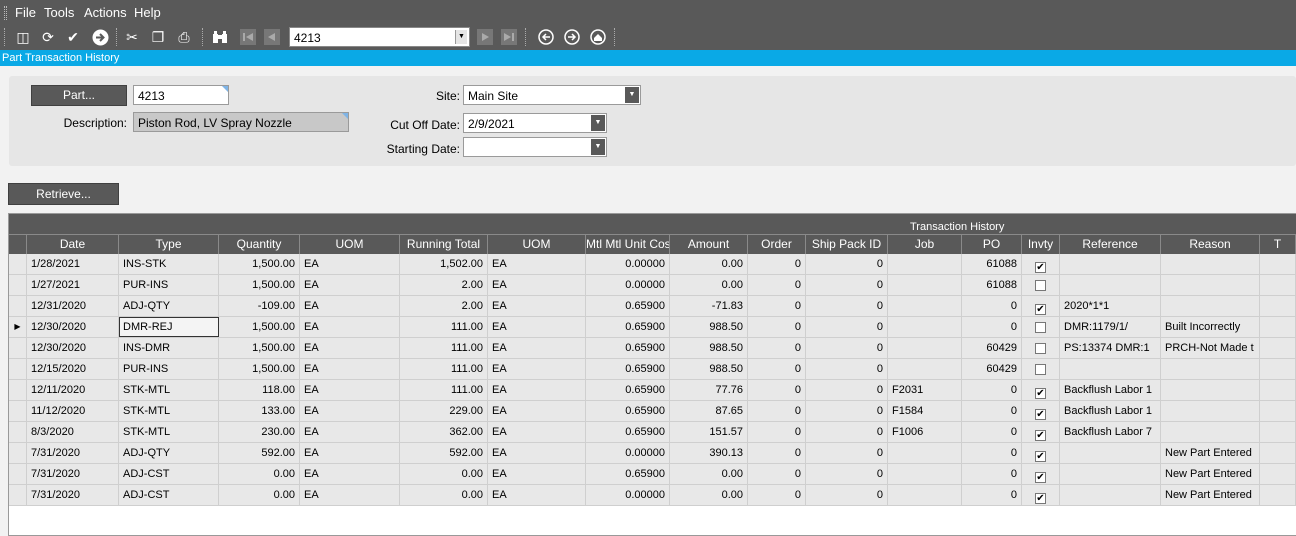 This screenshot has height=536, width=1296. I want to click on menu-file: File, so click(25, 12).